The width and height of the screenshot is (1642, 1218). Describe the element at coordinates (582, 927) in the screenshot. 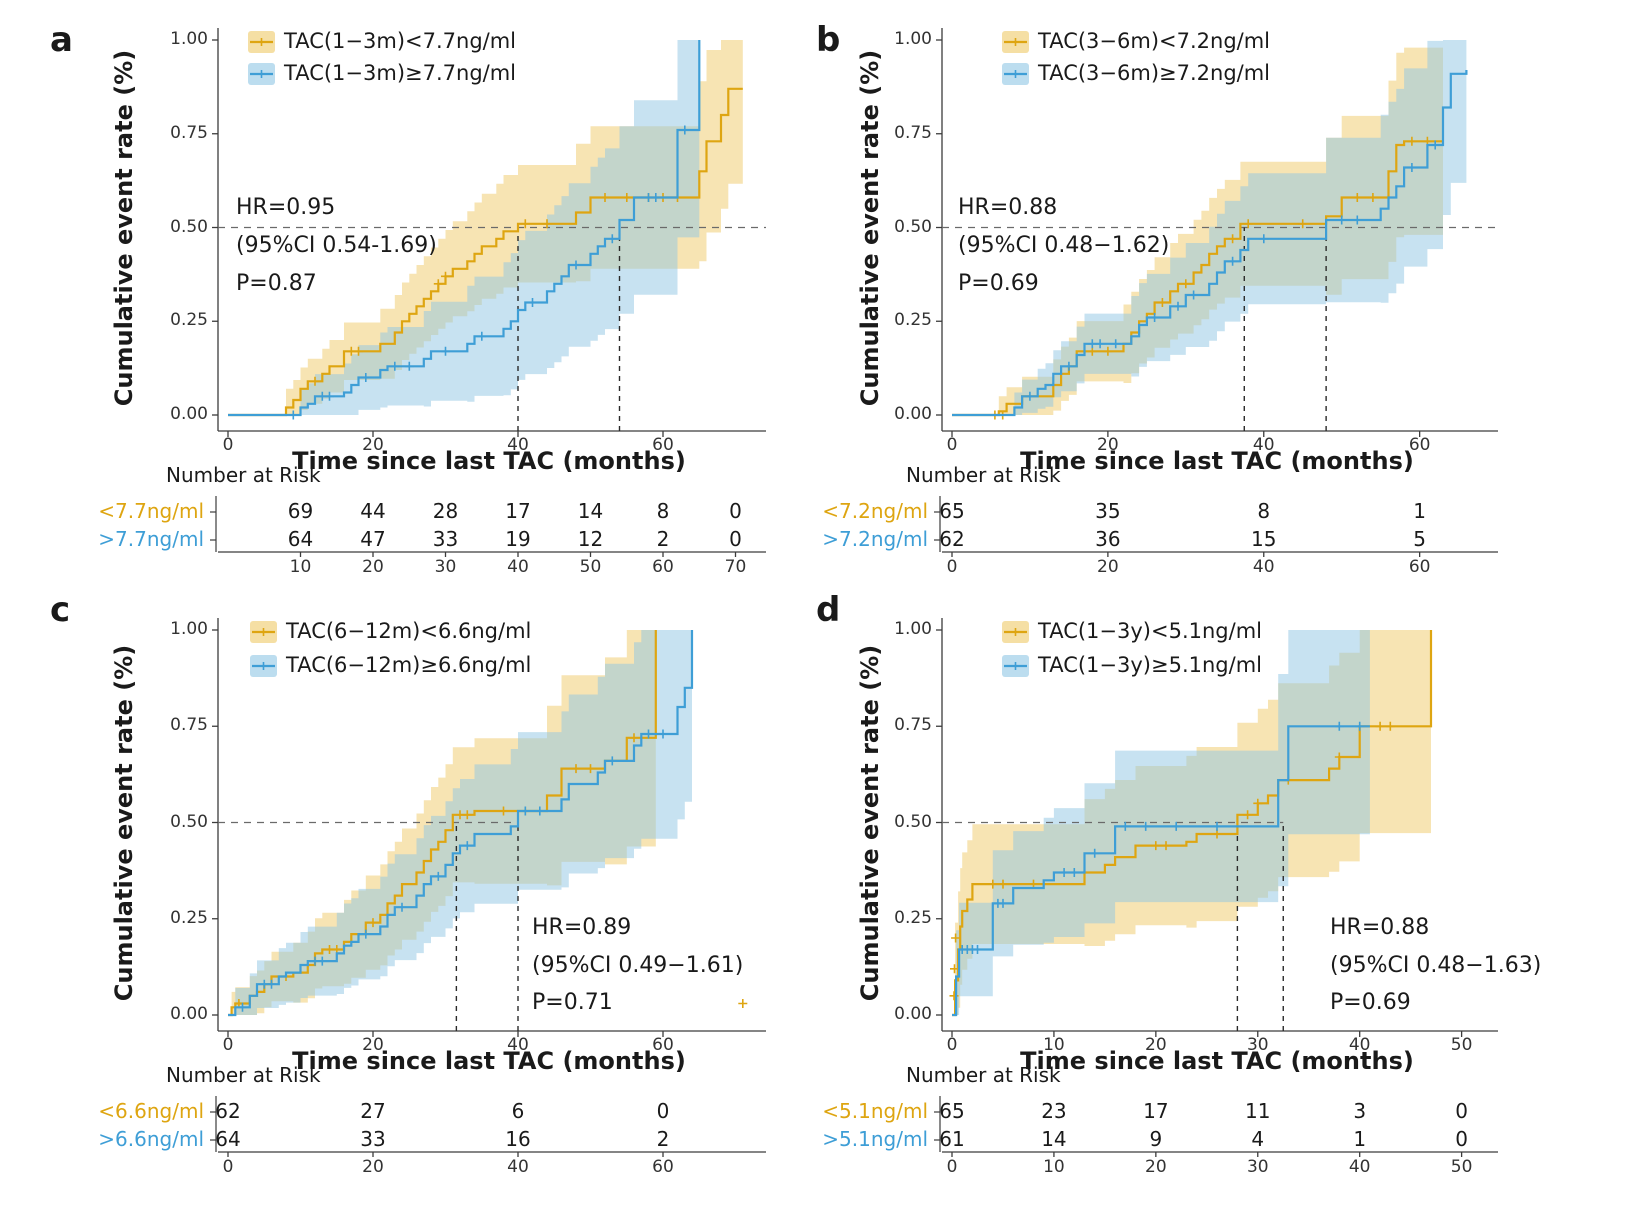

I see `panel-c-annotation-hr: HR=0.89` at that location.